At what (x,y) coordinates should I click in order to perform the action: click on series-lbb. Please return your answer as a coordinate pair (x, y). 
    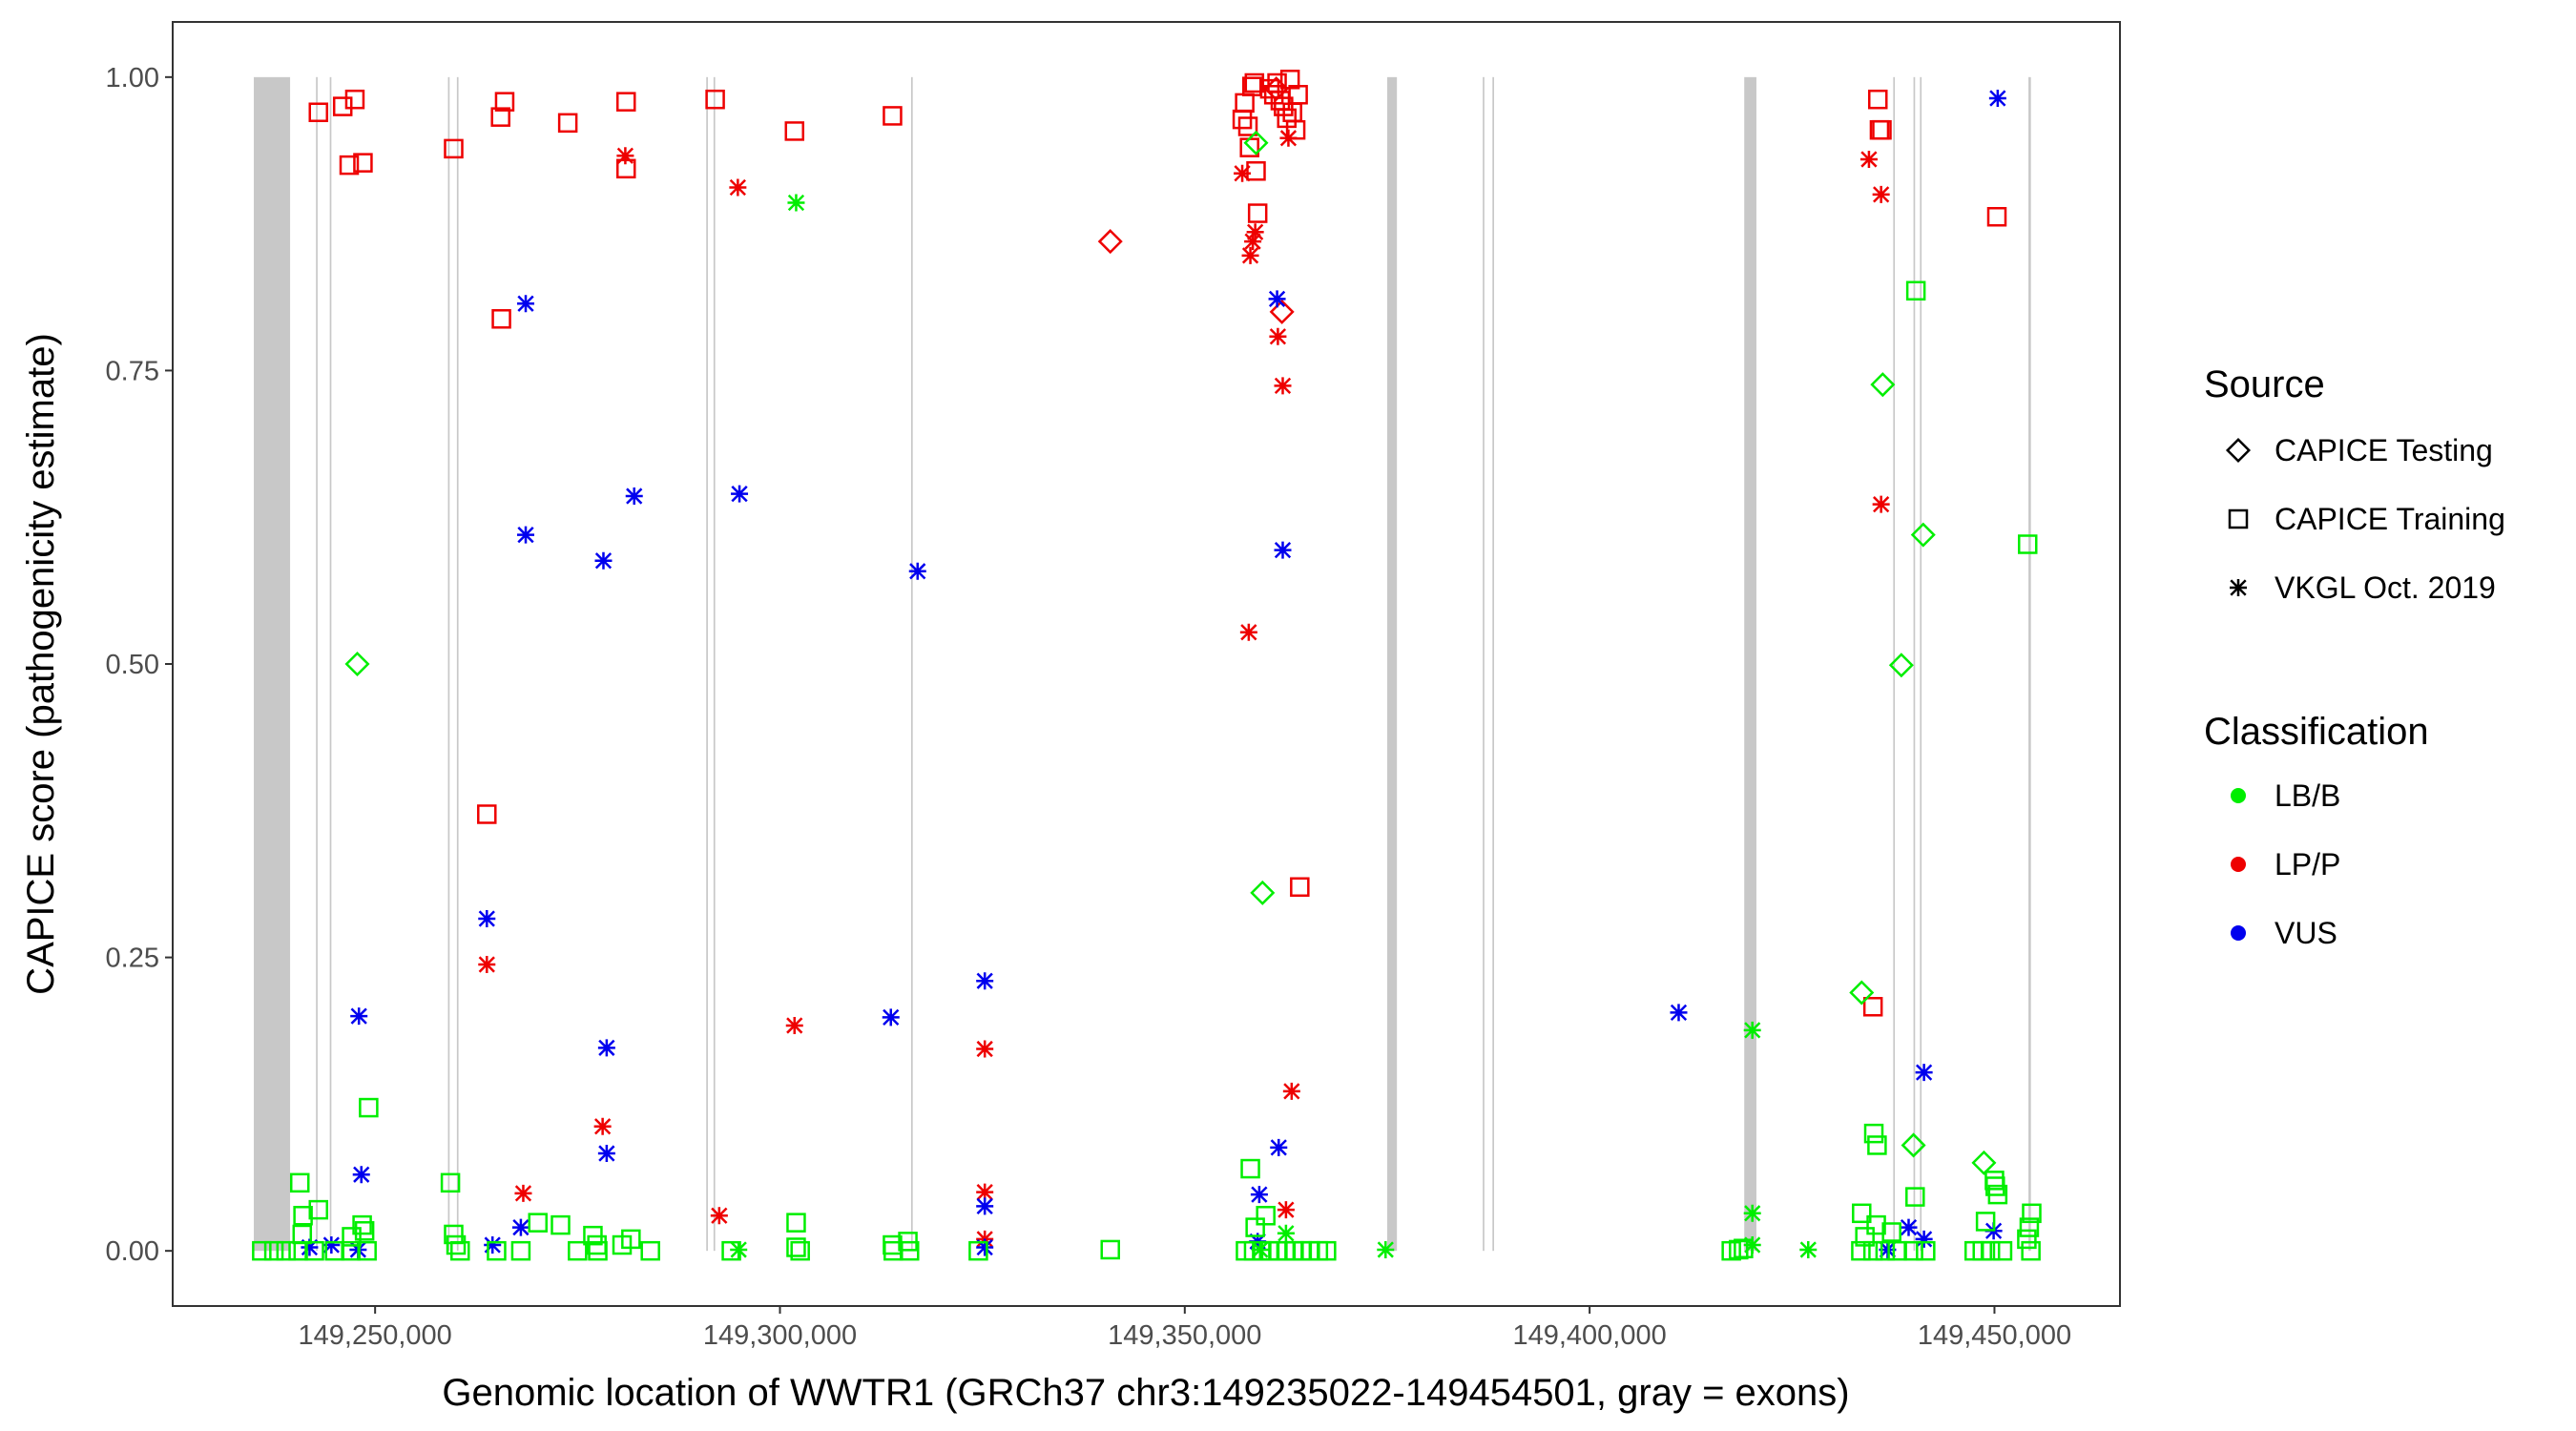
    Looking at the image, I should click on (1146, 1250).